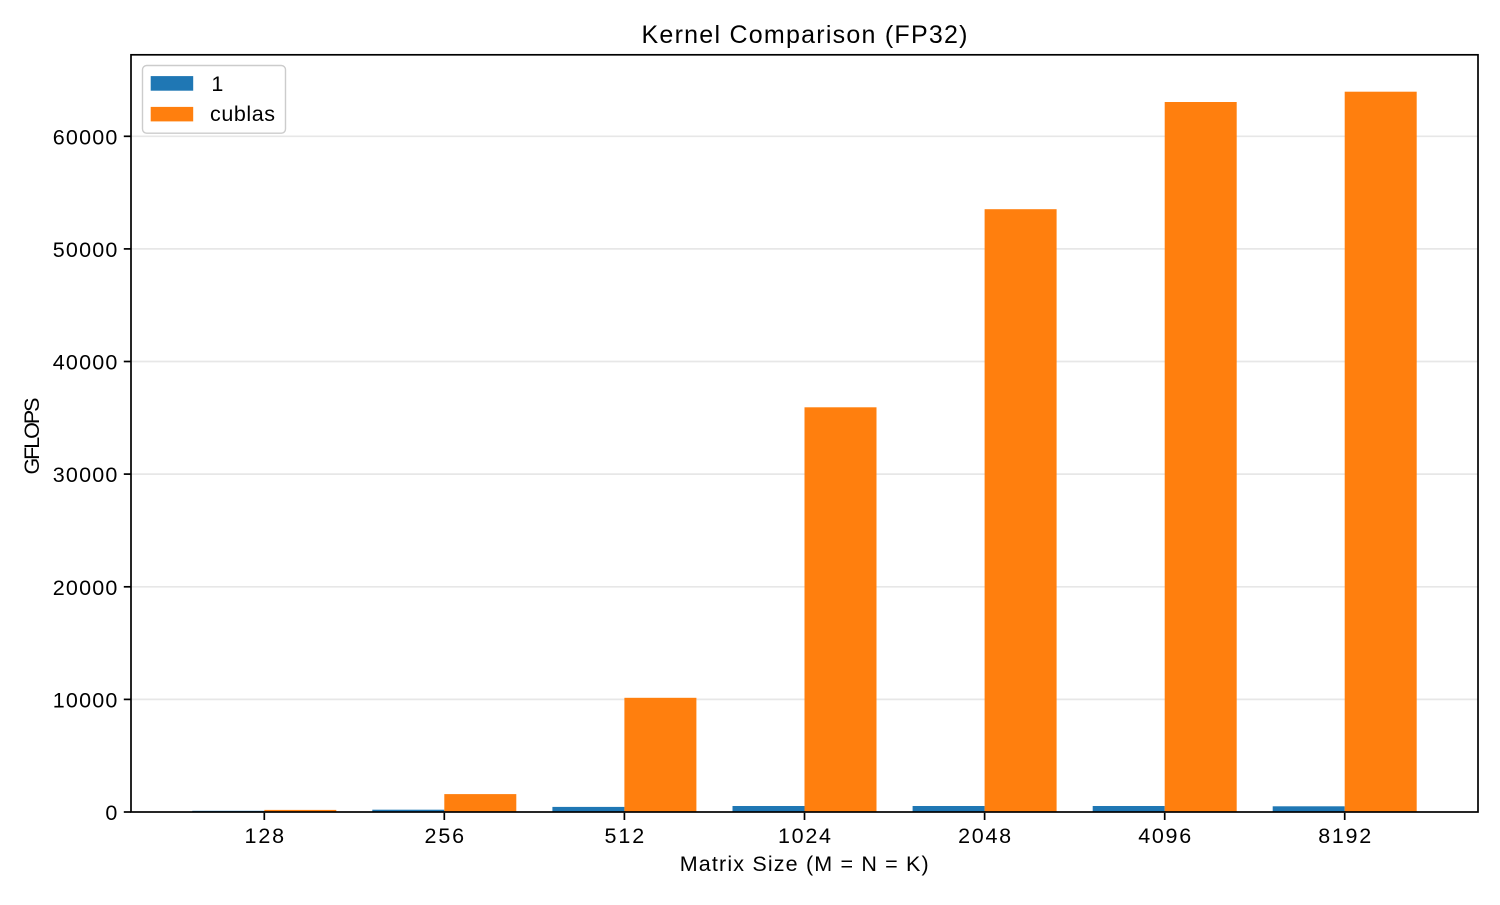 This screenshot has height=905, width=1500. I want to click on svg-text: 60000, so click(85, 137).